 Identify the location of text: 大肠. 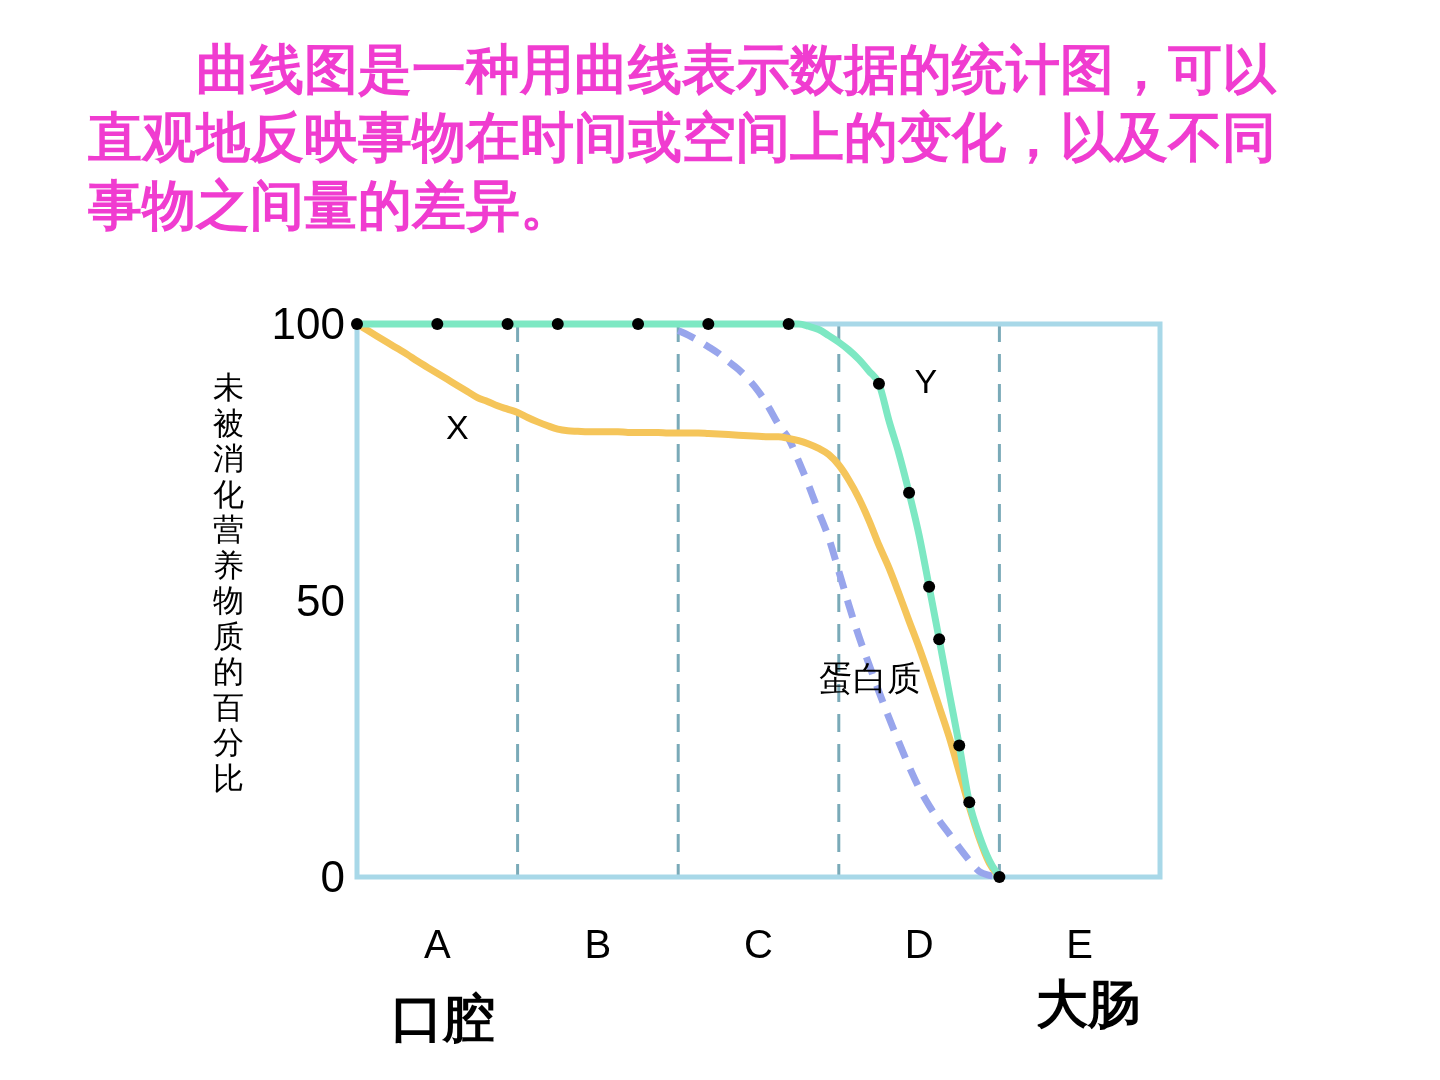
(1088, 1003).